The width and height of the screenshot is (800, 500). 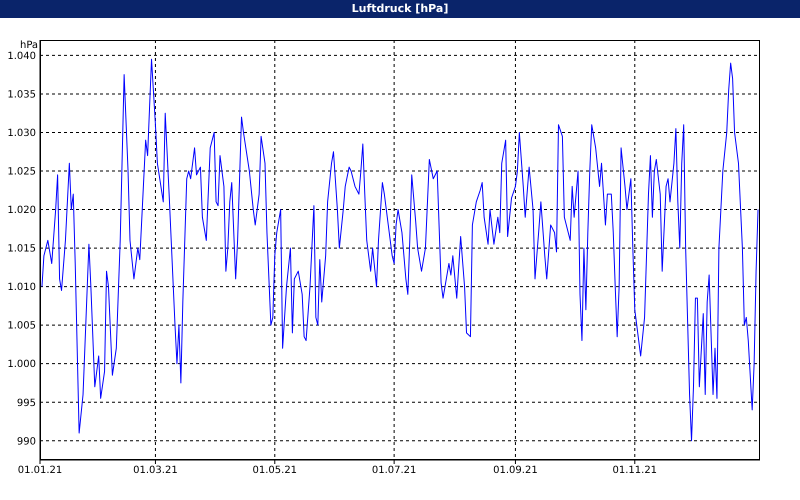 I want to click on y-tick-label: 1.020, so click(x=21, y=210).